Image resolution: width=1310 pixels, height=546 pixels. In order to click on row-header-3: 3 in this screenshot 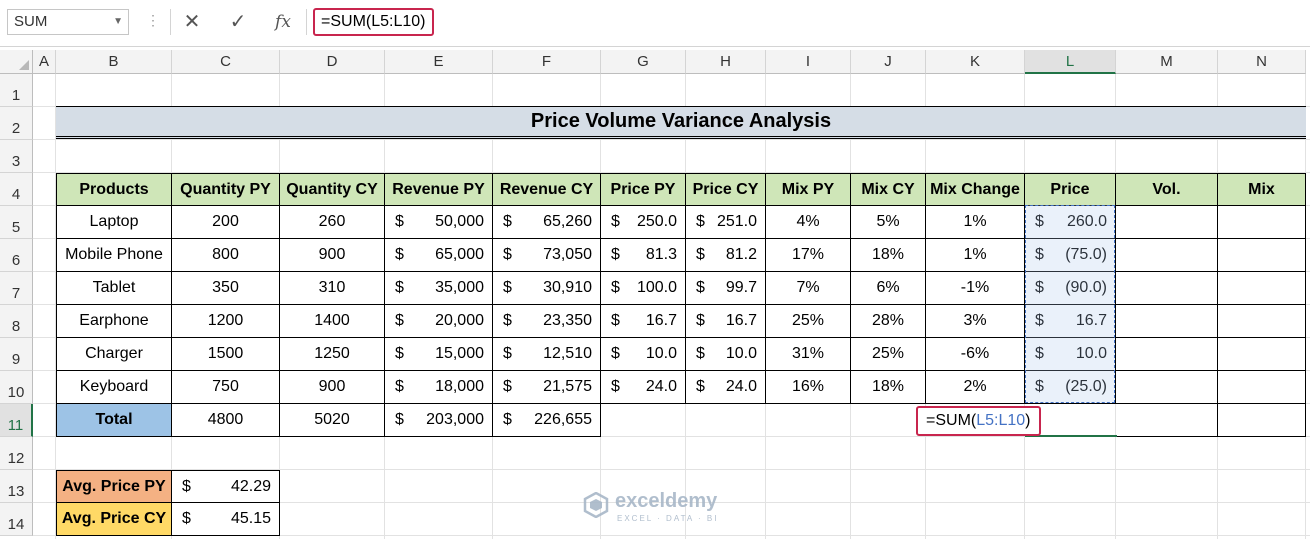, I will do `click(16, 156)`.